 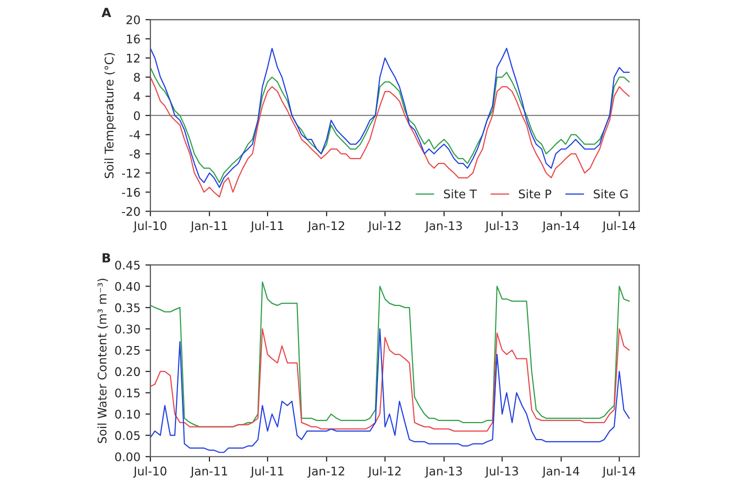 I want to click on y-tick-label: -12, so click(x=131, y=173).